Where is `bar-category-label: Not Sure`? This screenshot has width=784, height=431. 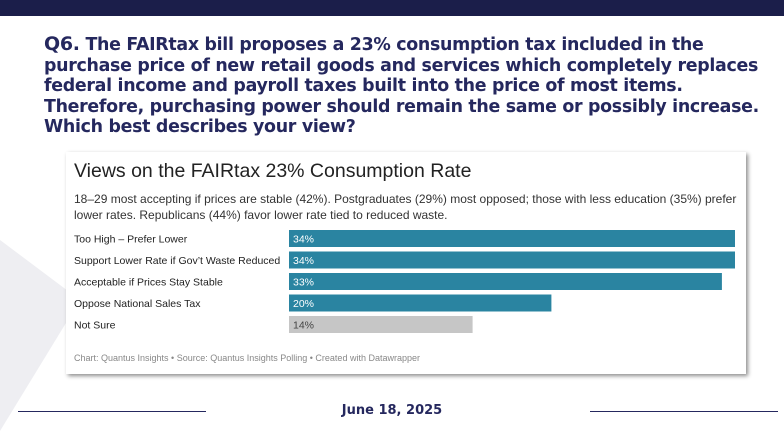
bar-category-label: Not Sure is located at coordinates (95, 326).